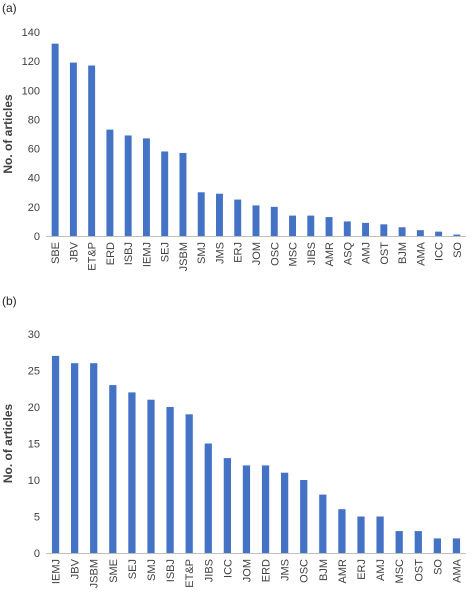 The height and width of the screenshot is (594, 474). Describe the element at coordinates (165, 193) in the screenshot. I see `chart-a-bar-sej` at that location.